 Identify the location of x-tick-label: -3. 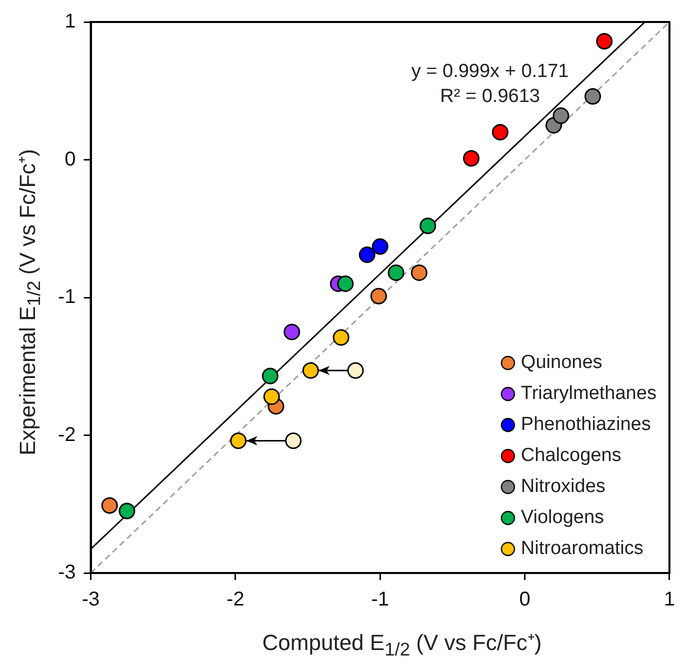
(91, 599).